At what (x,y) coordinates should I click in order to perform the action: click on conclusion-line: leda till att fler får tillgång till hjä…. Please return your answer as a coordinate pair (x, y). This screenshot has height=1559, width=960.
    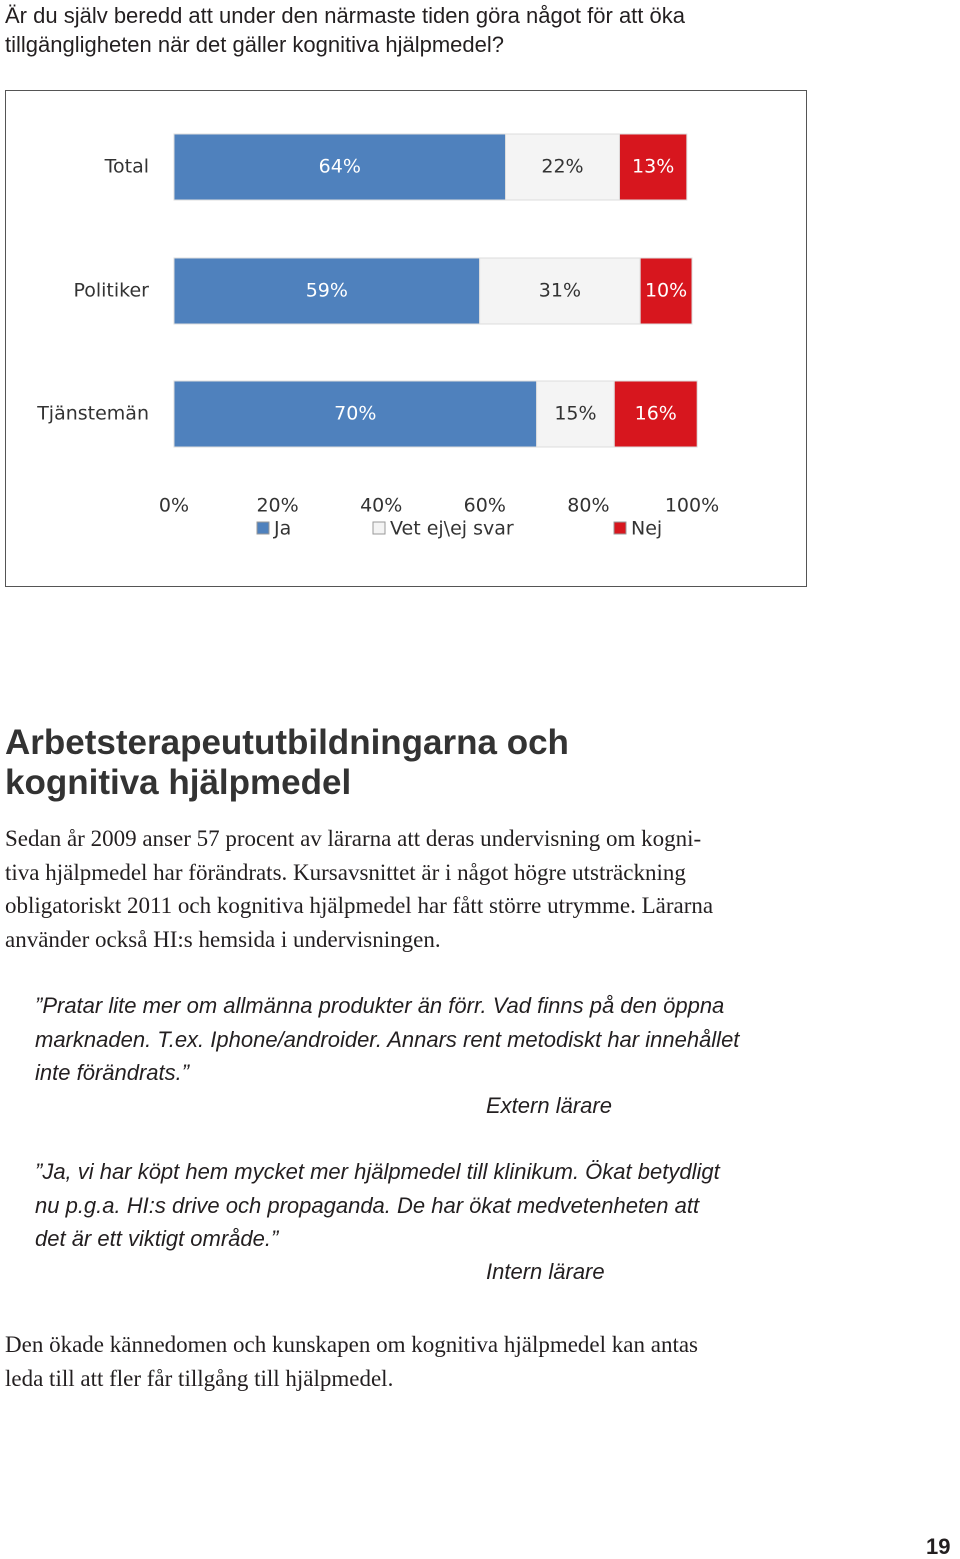
    Looking at the image, I should click on (199, 1378).